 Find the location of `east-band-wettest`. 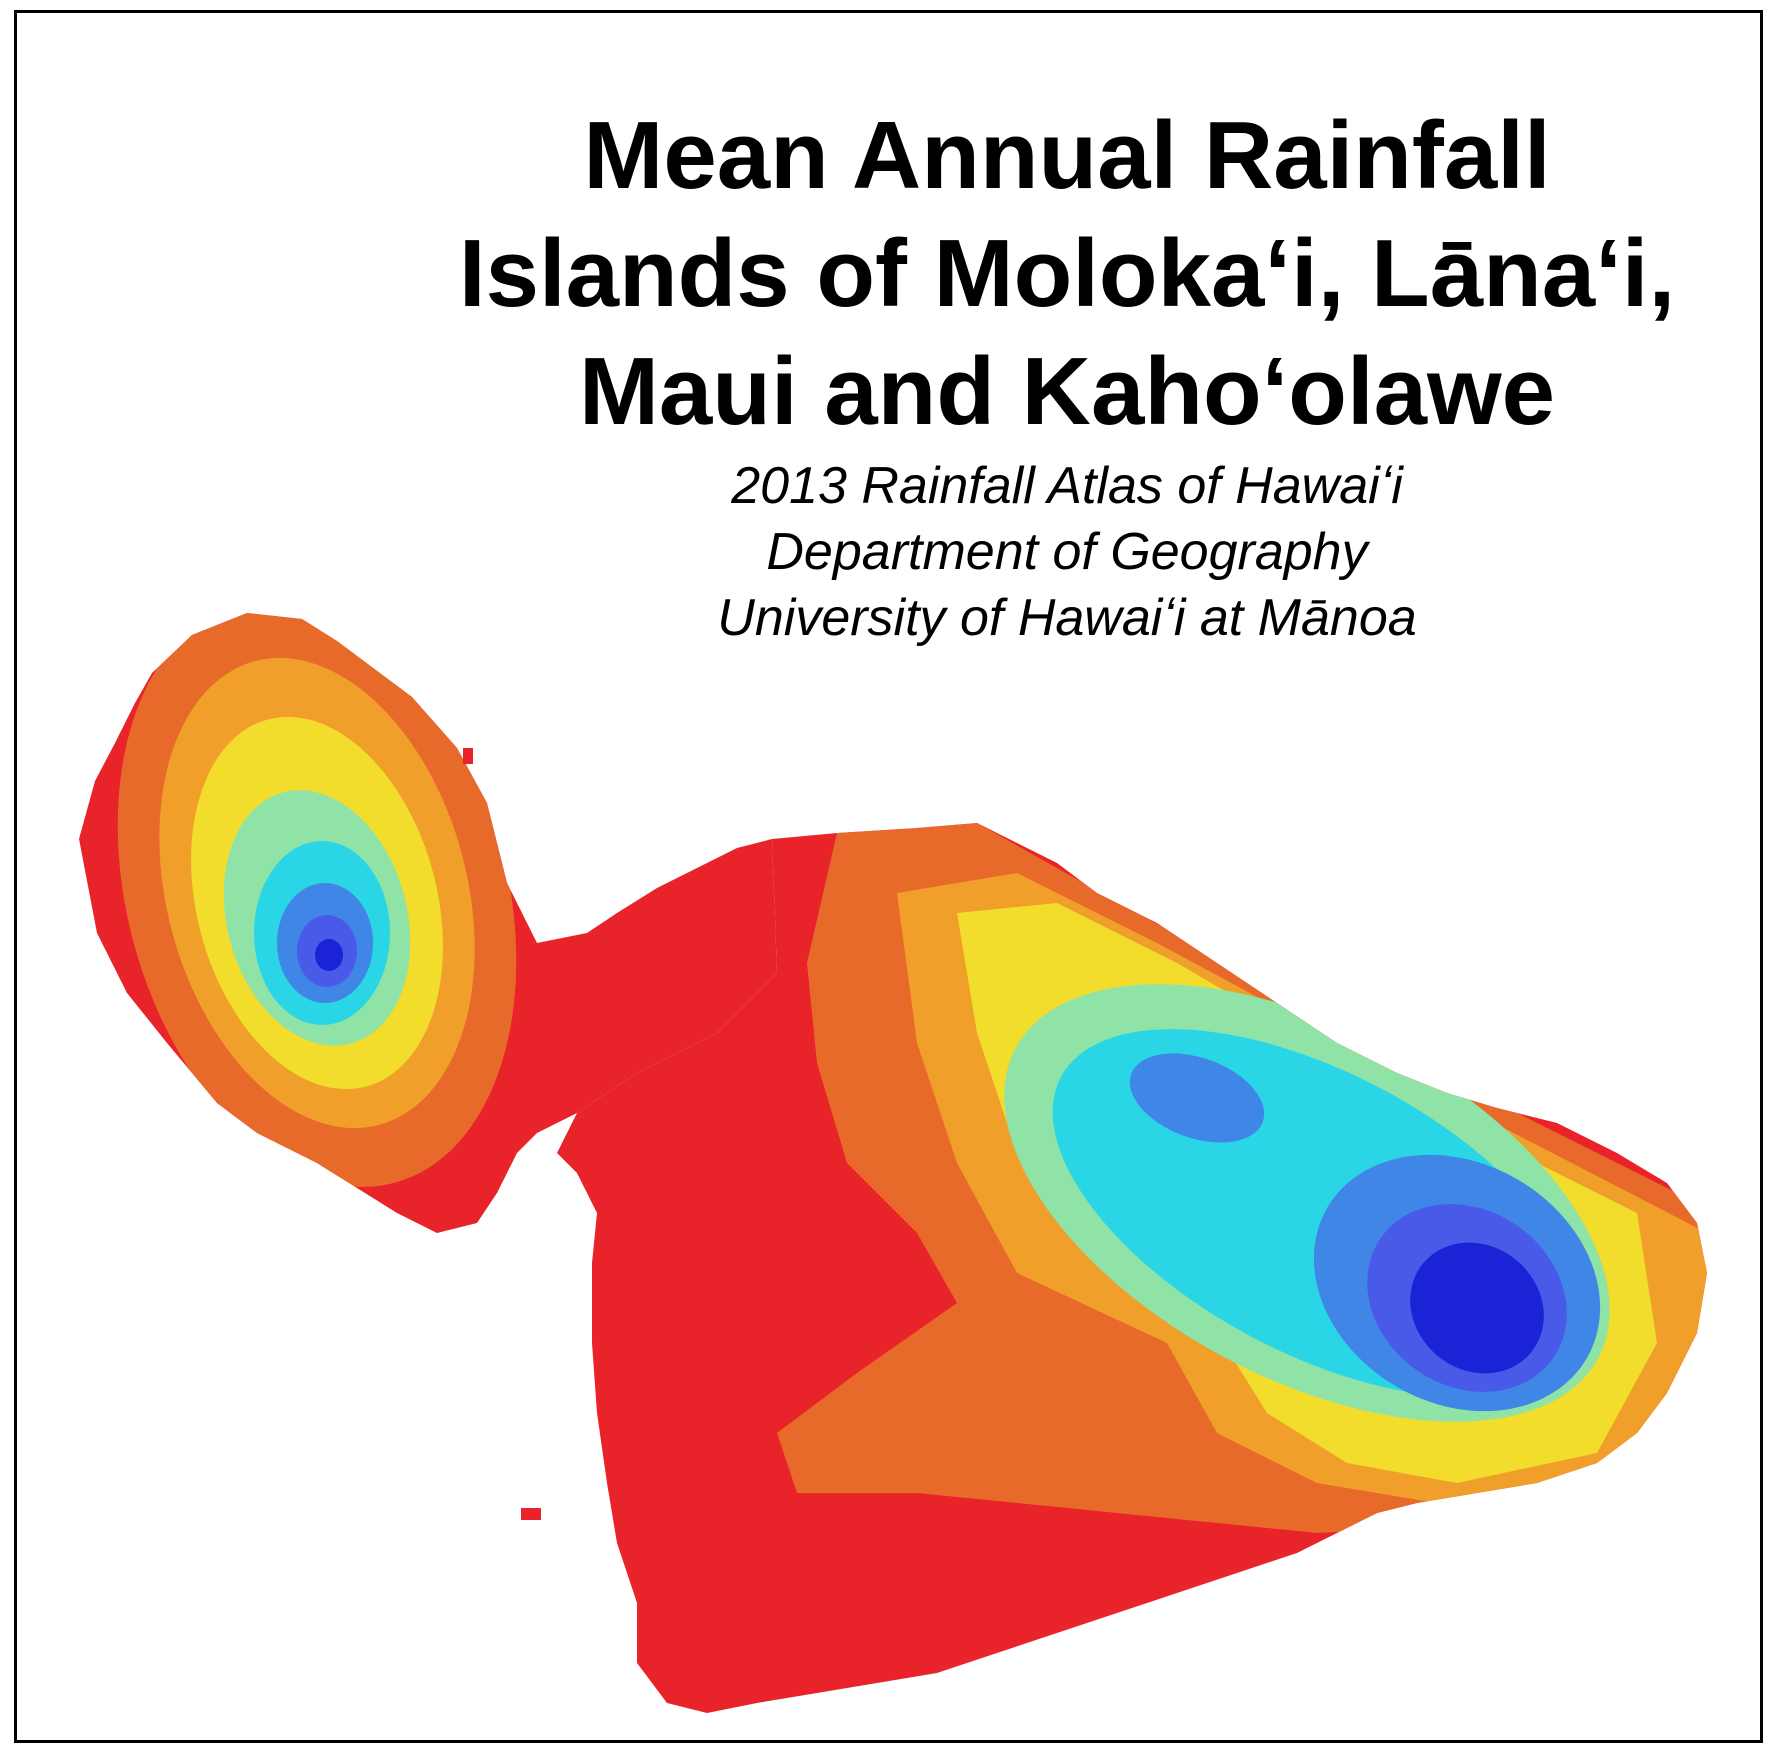

east-band-wettest is located at coordinates (1477, 1308).